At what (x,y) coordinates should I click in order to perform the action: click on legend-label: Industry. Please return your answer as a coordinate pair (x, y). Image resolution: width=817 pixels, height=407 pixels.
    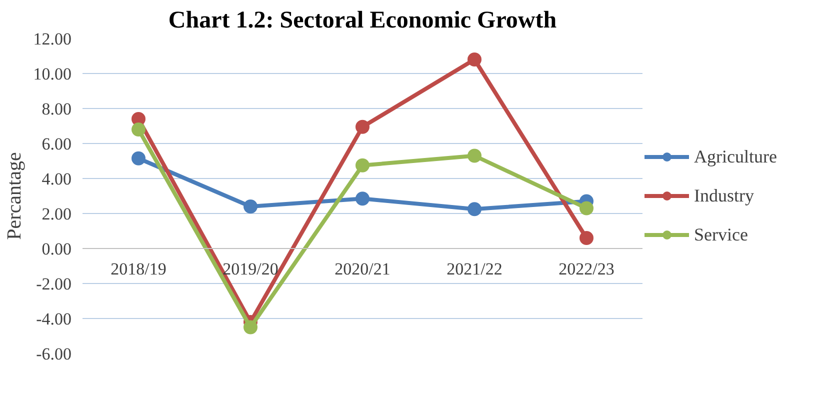
    Looking at the image, I should click on (724, 195).